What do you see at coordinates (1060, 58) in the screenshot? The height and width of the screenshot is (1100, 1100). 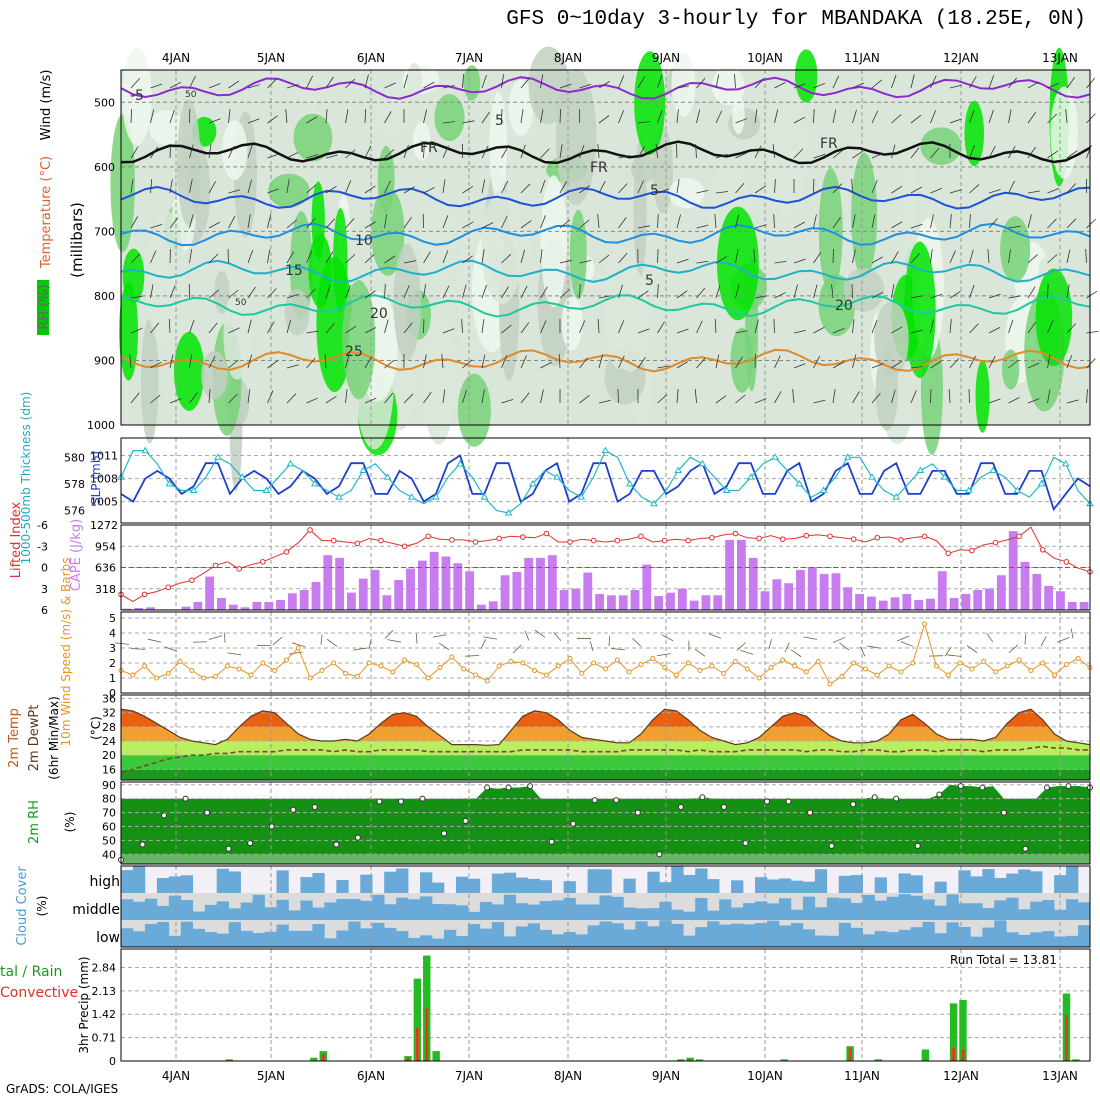 I see `date-tick-top-9: 13JAN` at bounding box center [1060, 58].